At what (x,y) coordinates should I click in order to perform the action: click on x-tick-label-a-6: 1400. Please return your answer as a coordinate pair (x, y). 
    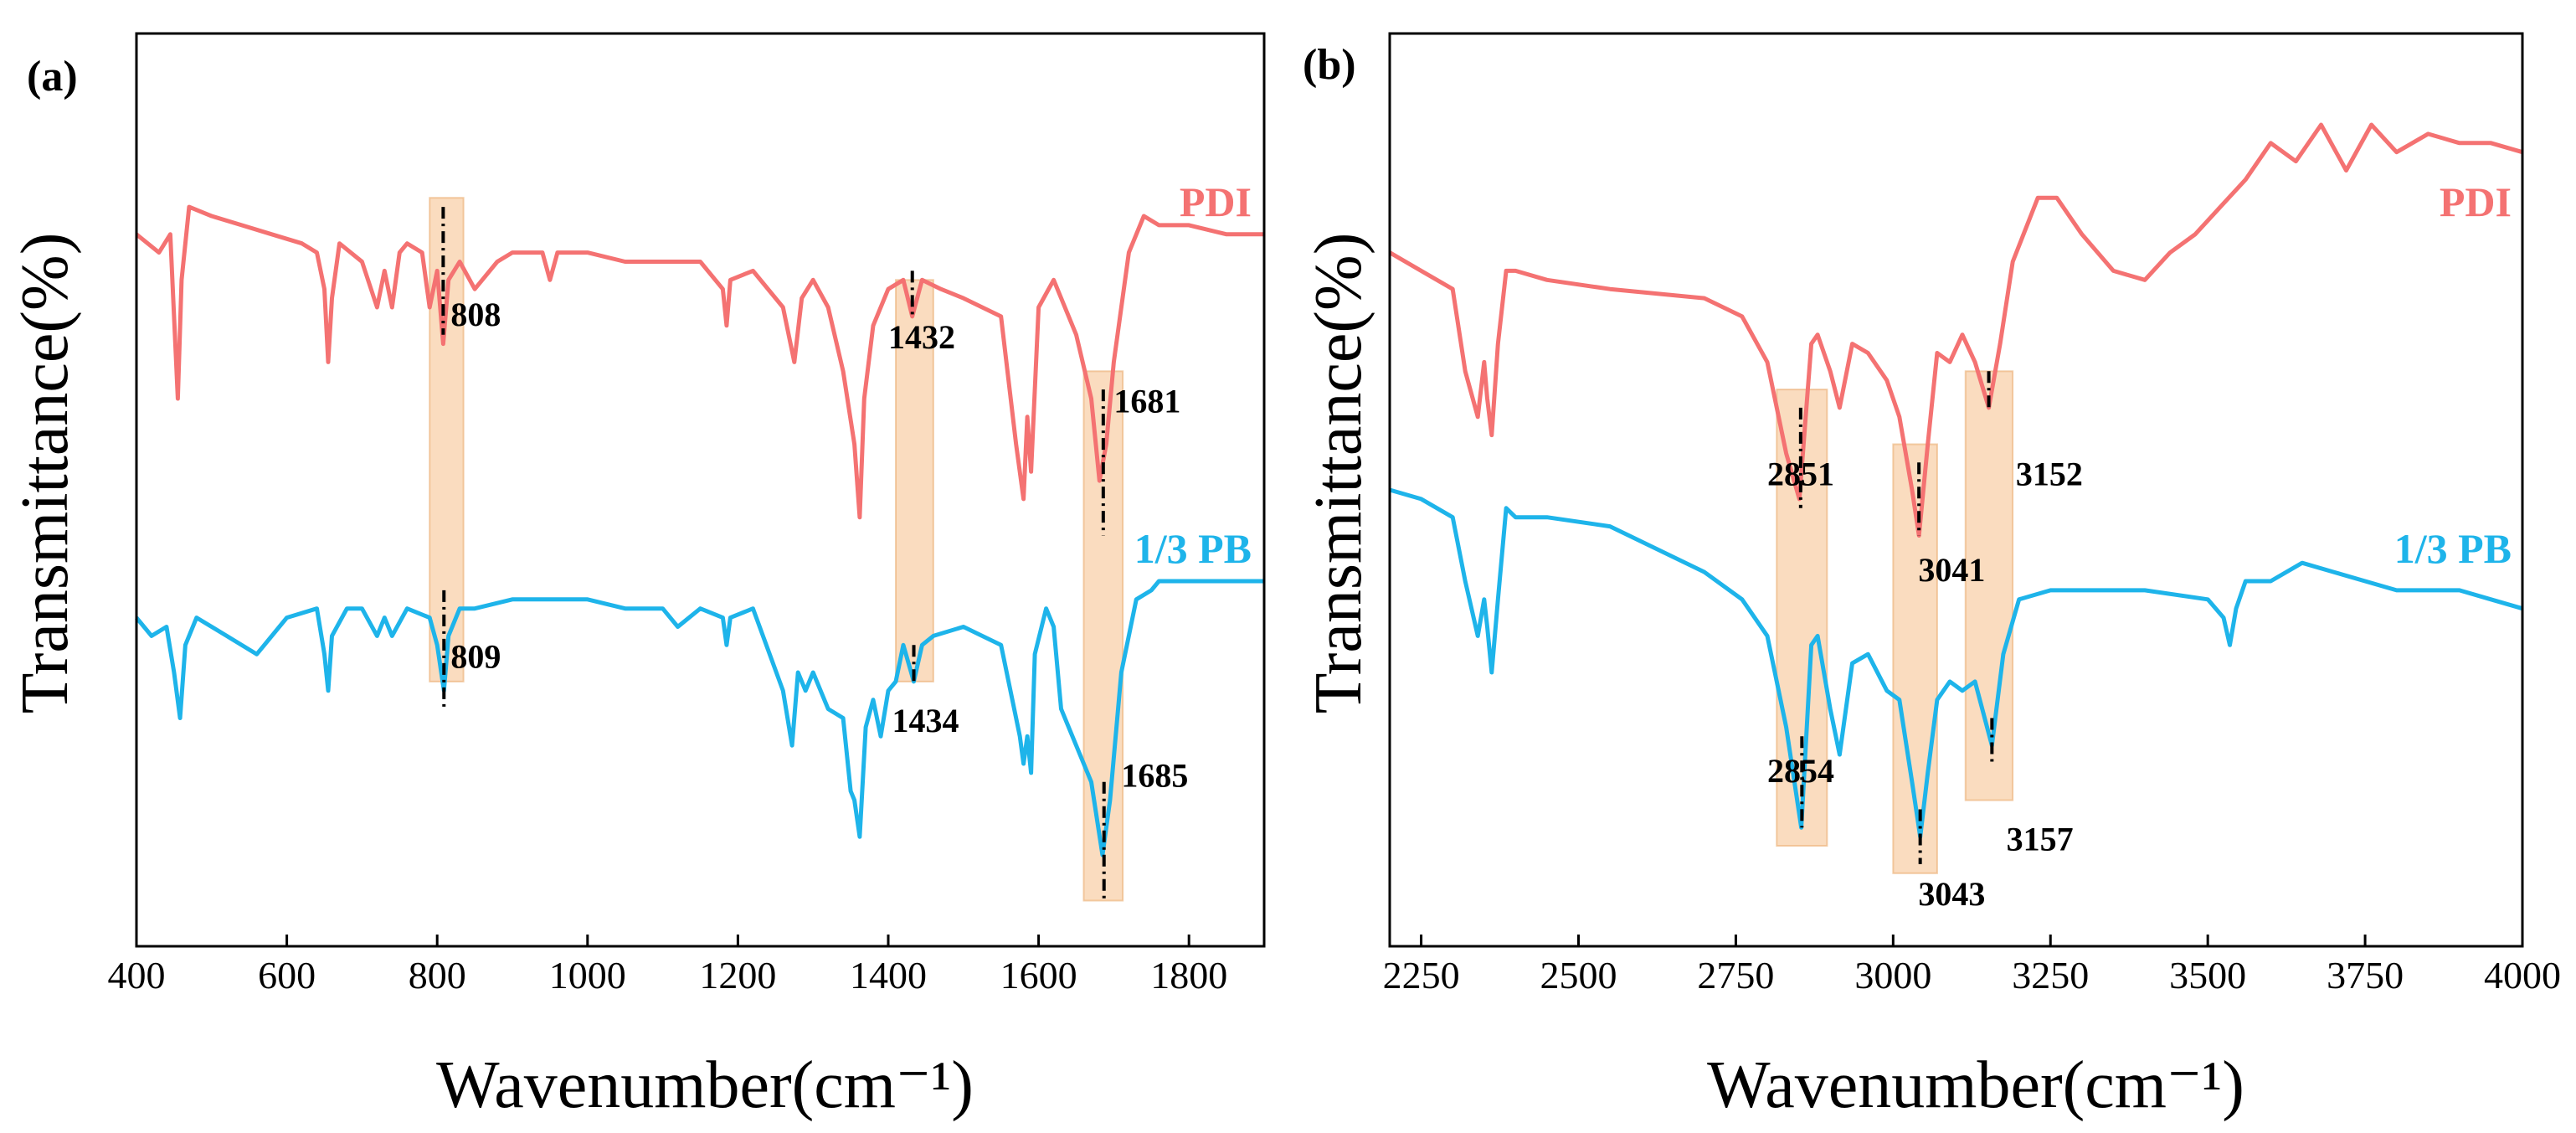
    Looking at the image, I should click on (888, 975).